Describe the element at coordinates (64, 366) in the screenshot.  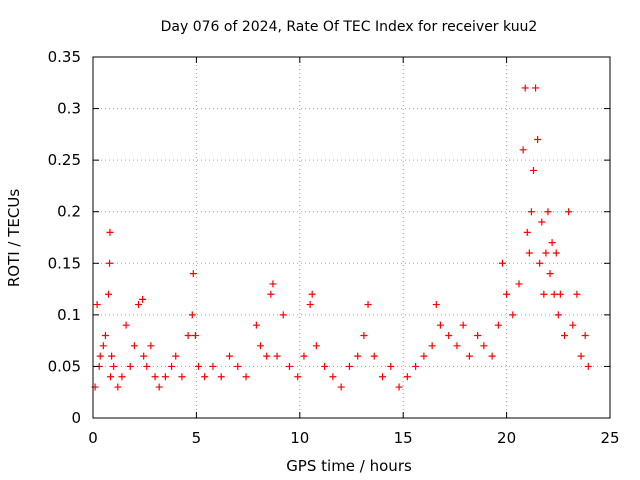
I see `y-tick-label: 0.05` at that location.